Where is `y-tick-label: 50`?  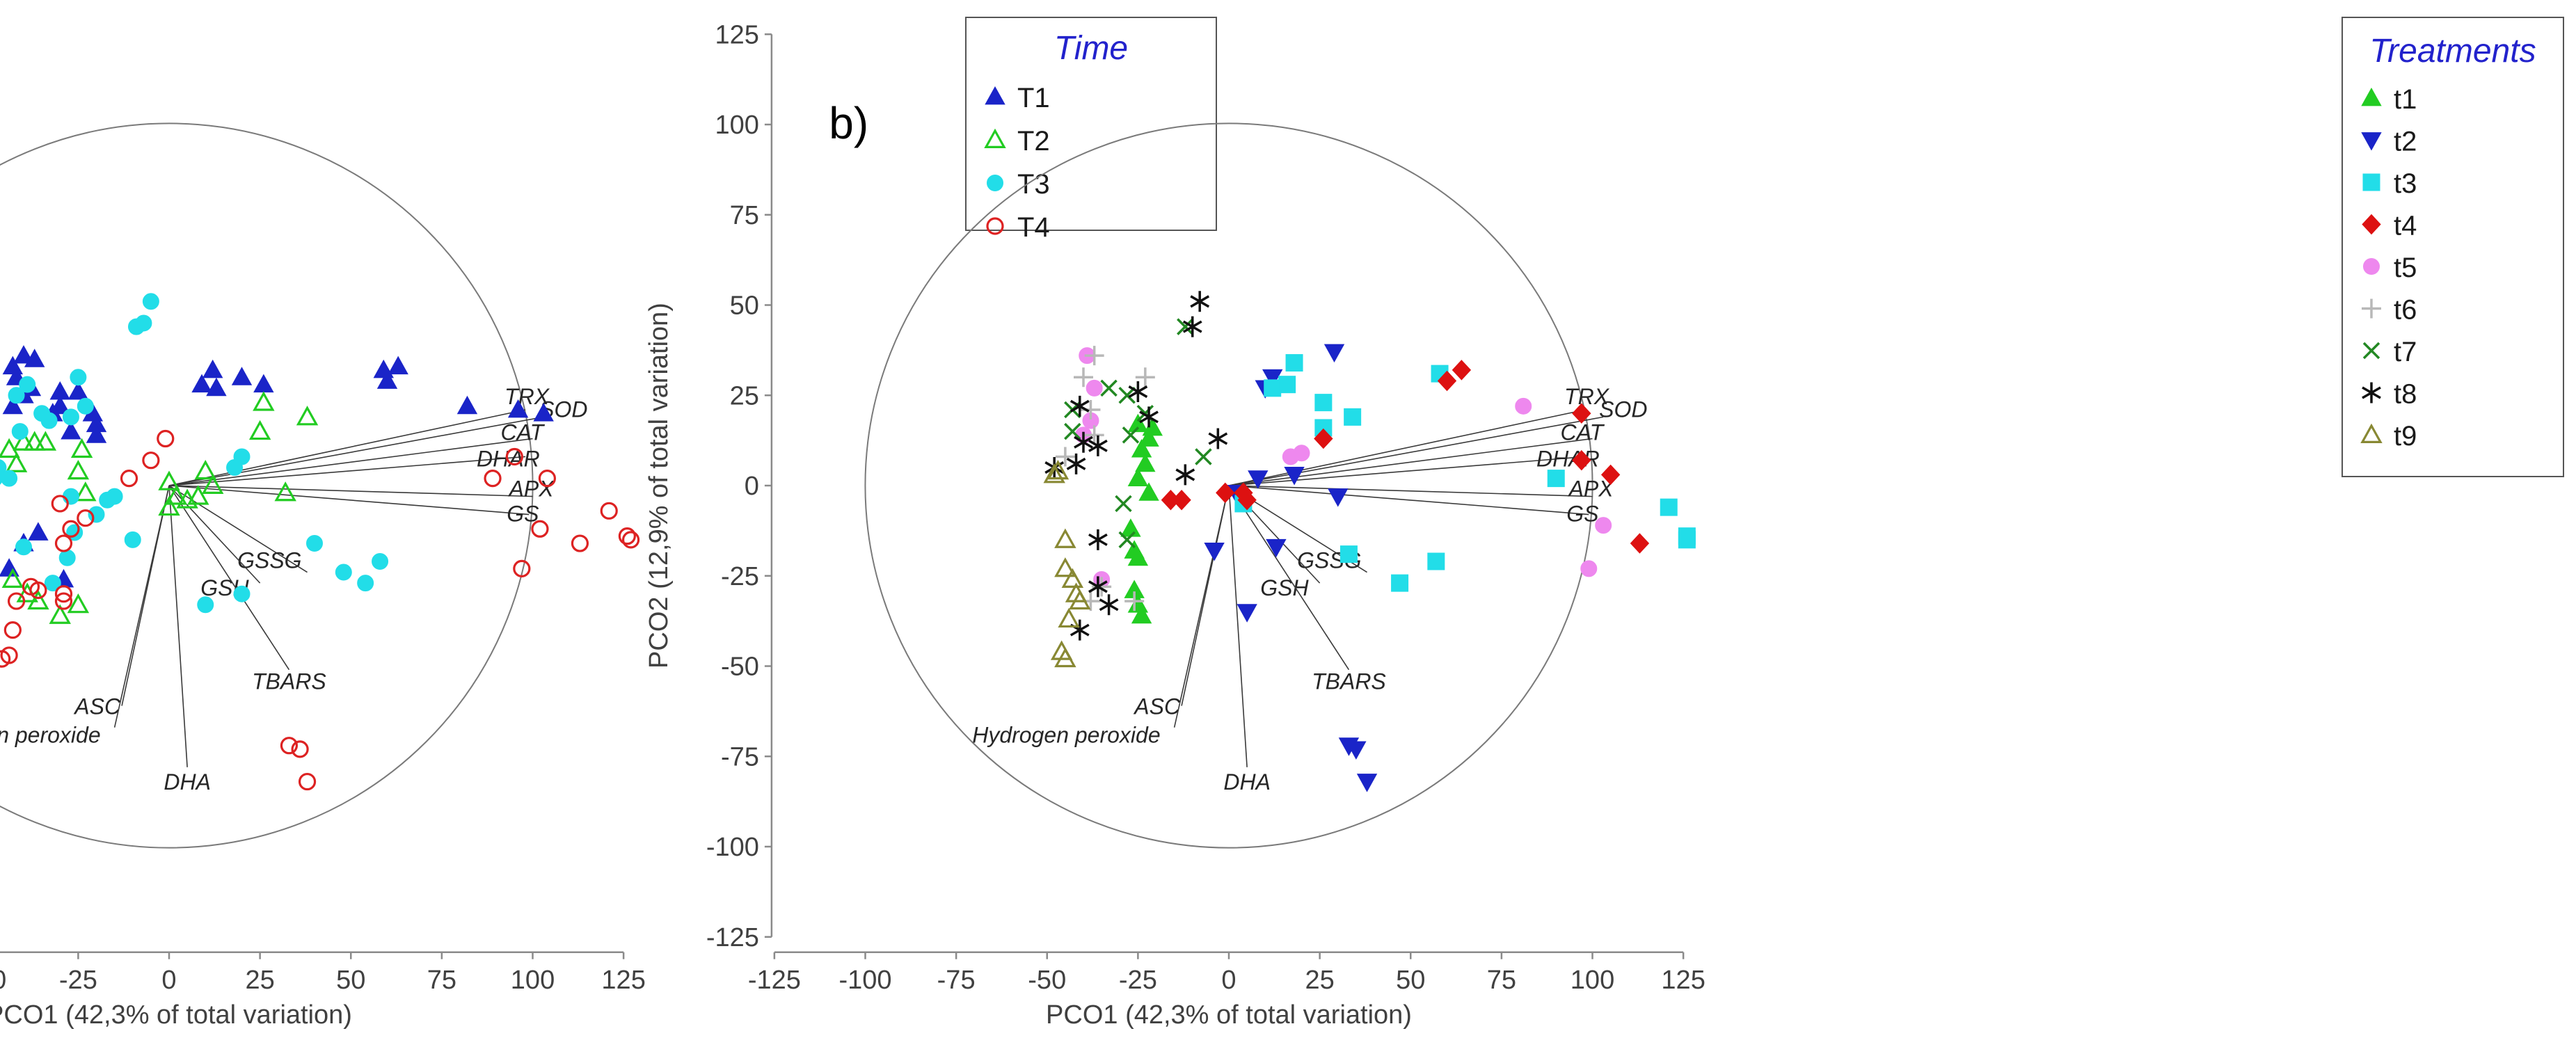 y-tick-label: 50 is located at coordinates (744, 306).